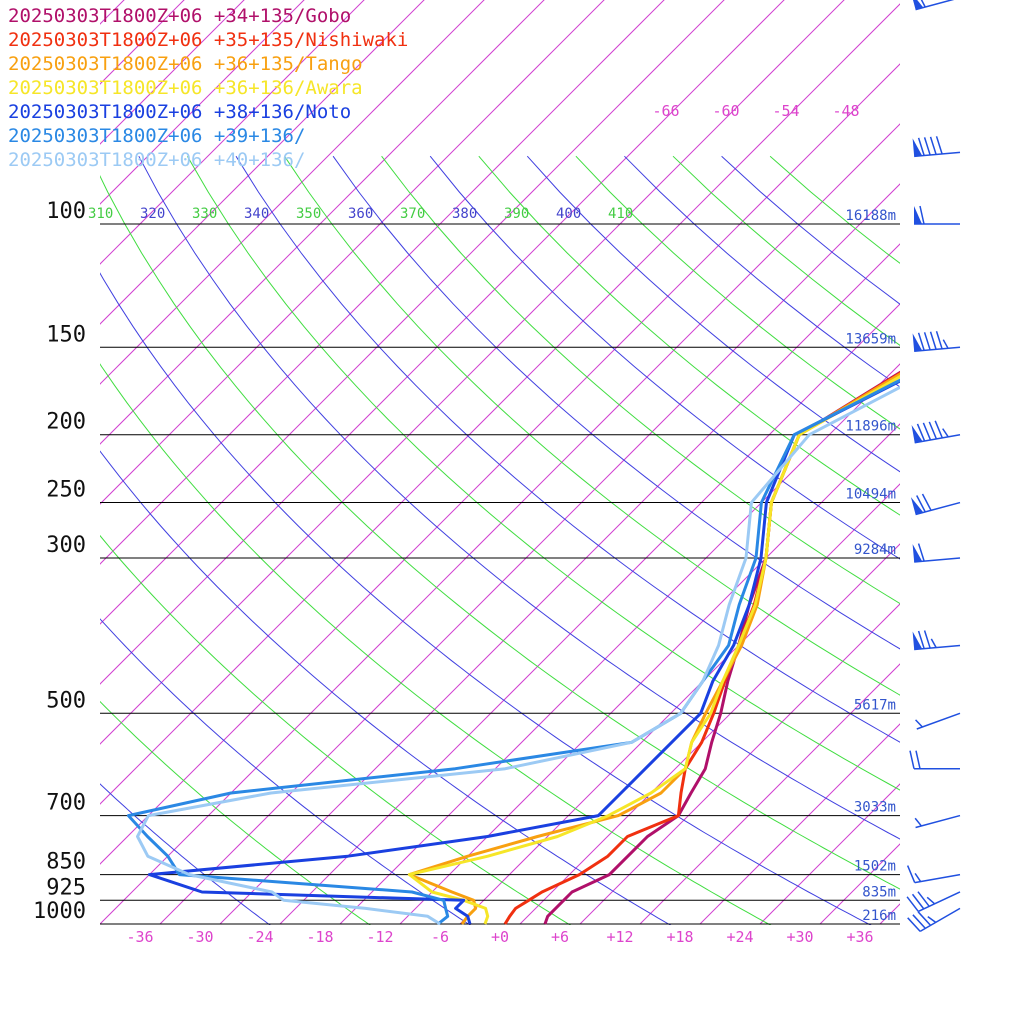 The width and height of the screenshot is (1024, 1024). Describe the element at coordinates (66, 700) in the screenshot. I see `pressure-label: 500` at that location.